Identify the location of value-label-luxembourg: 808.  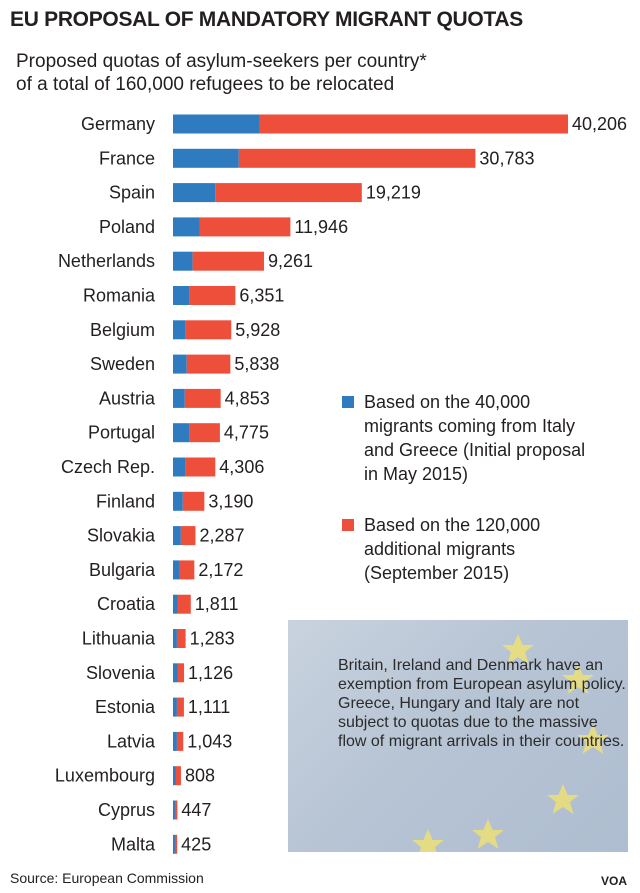
(200, 776).